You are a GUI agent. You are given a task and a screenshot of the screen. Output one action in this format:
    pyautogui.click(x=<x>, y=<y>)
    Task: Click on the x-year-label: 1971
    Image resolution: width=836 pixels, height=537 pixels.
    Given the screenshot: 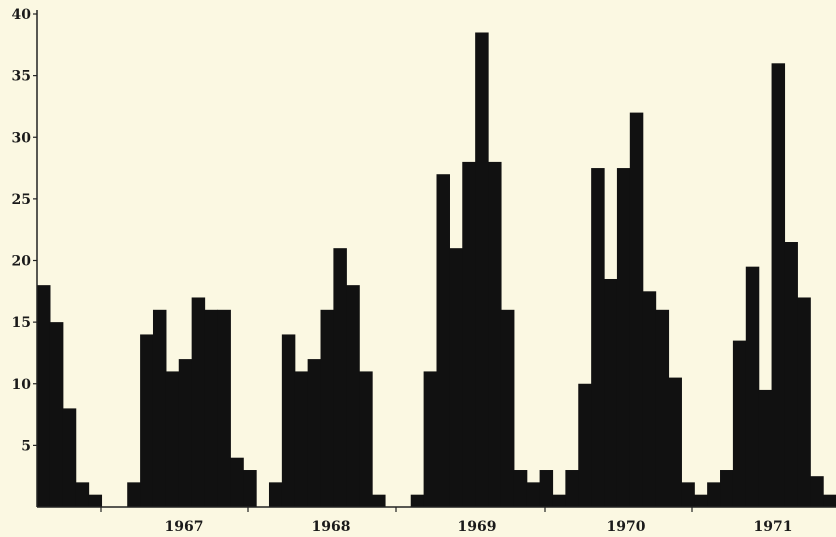 What is the action you would take?
    pyautogui.click(x=773, y=527)
    